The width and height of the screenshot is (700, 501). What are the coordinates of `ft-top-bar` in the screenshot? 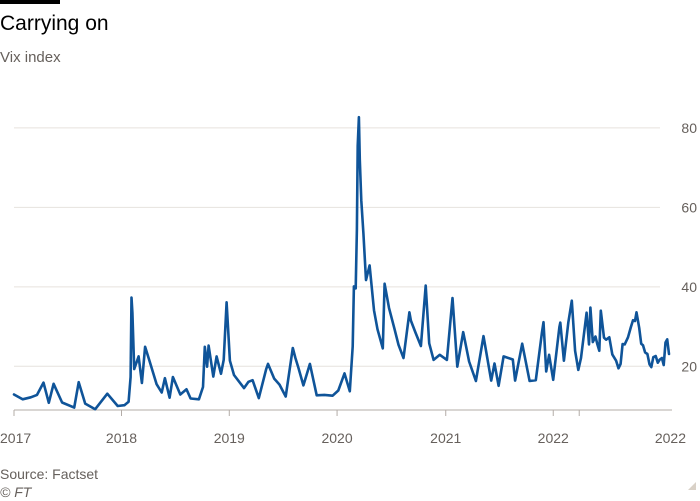 It's located at (30, 2).